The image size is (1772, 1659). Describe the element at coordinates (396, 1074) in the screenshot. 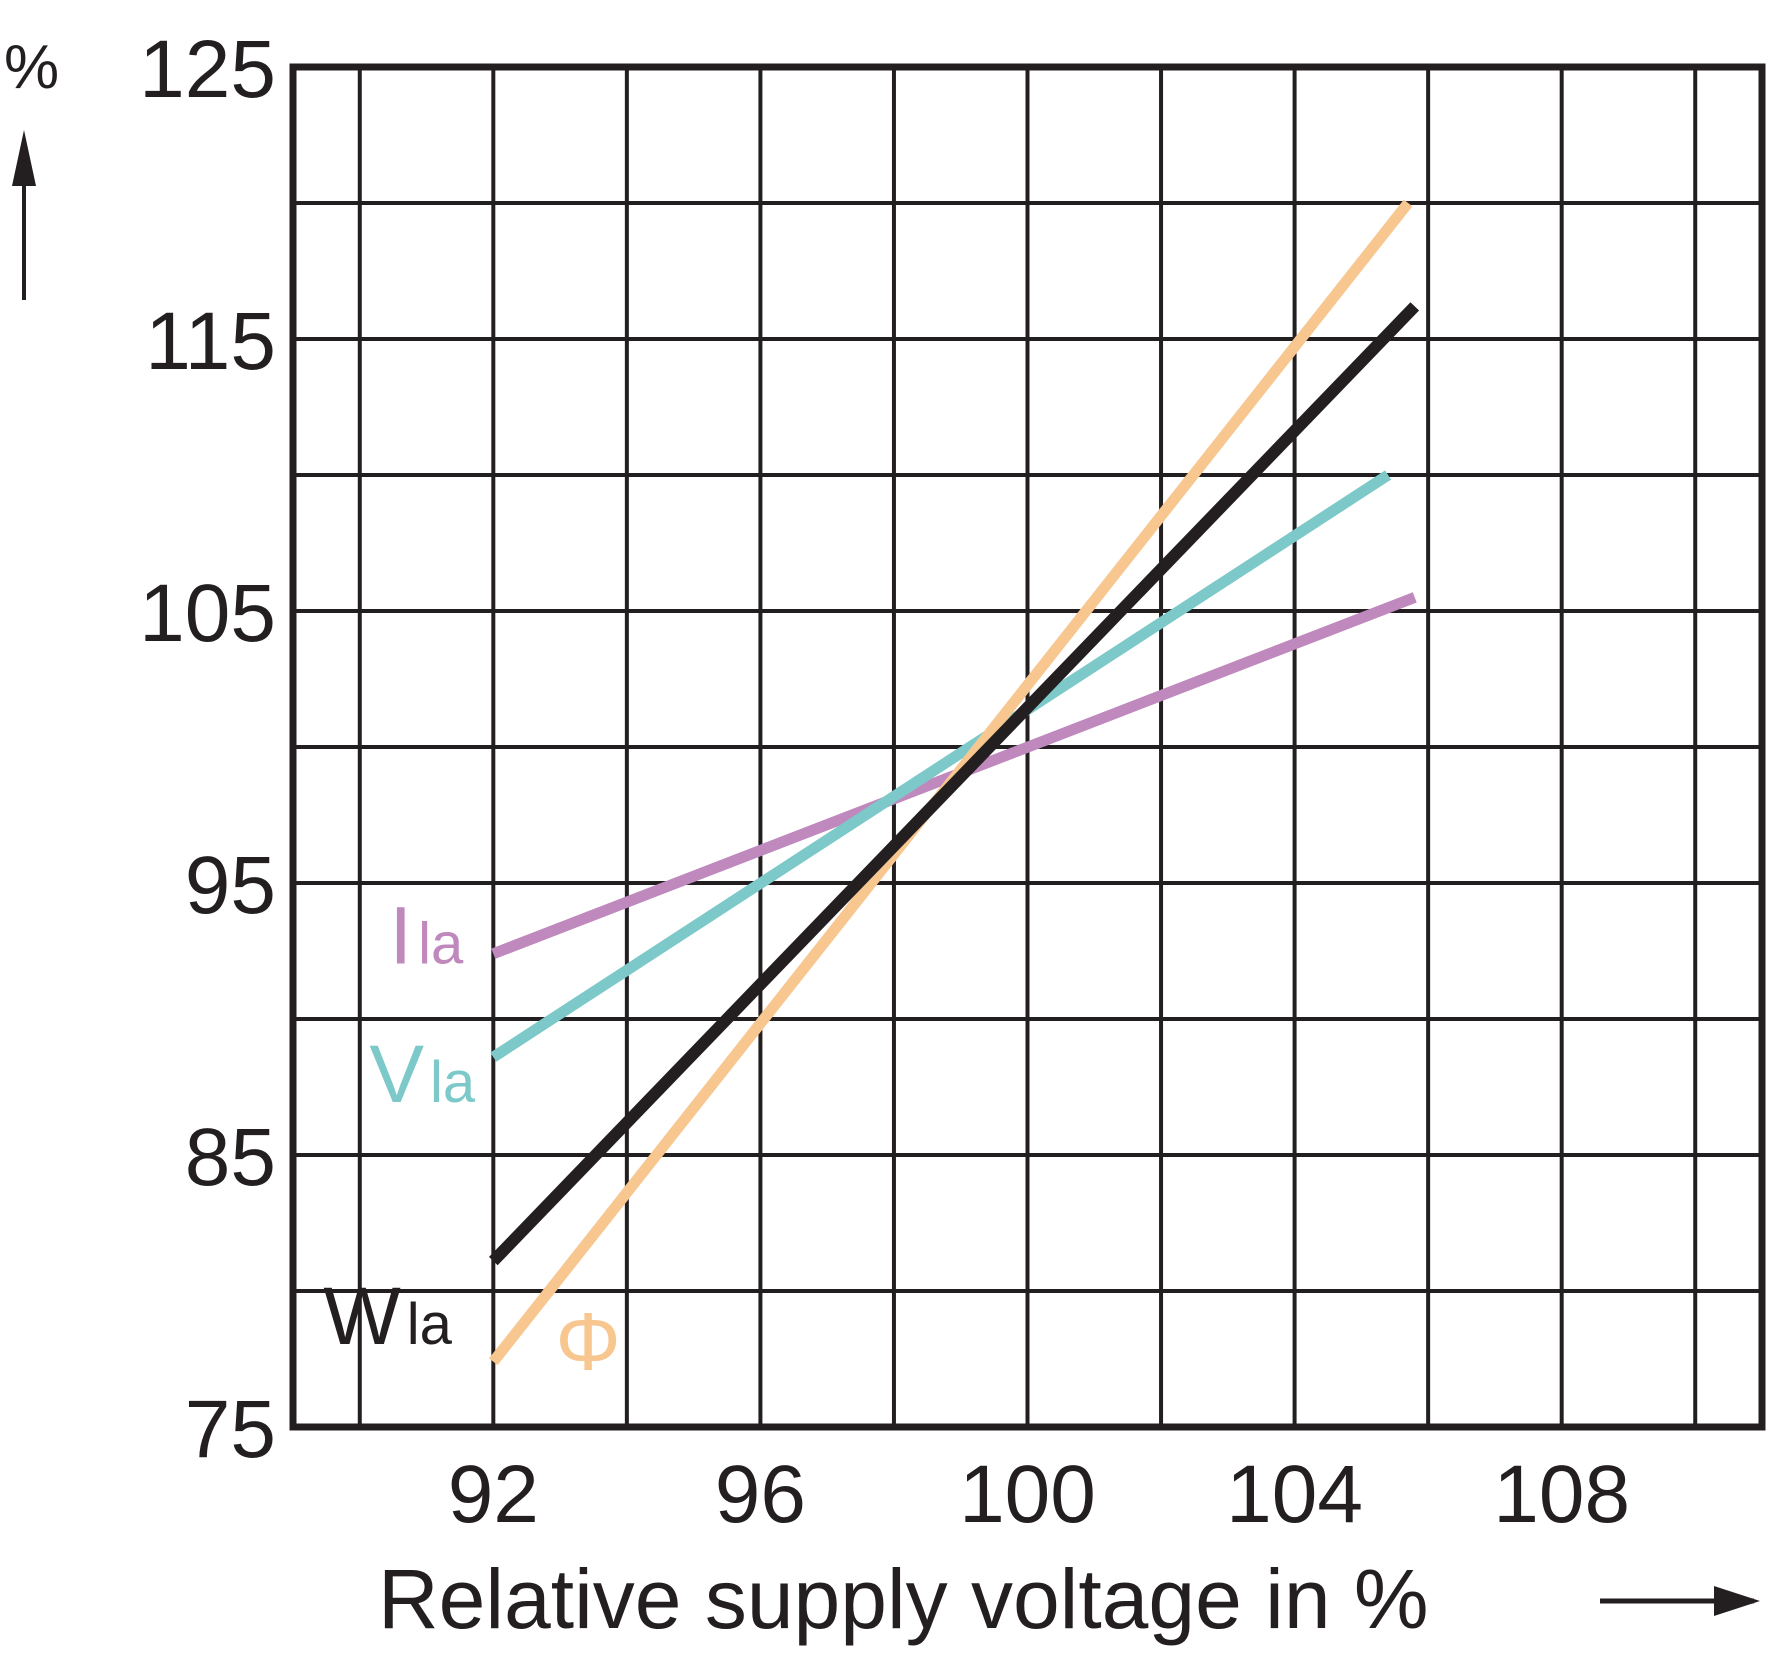

I see `series-label-main: V` at that location.